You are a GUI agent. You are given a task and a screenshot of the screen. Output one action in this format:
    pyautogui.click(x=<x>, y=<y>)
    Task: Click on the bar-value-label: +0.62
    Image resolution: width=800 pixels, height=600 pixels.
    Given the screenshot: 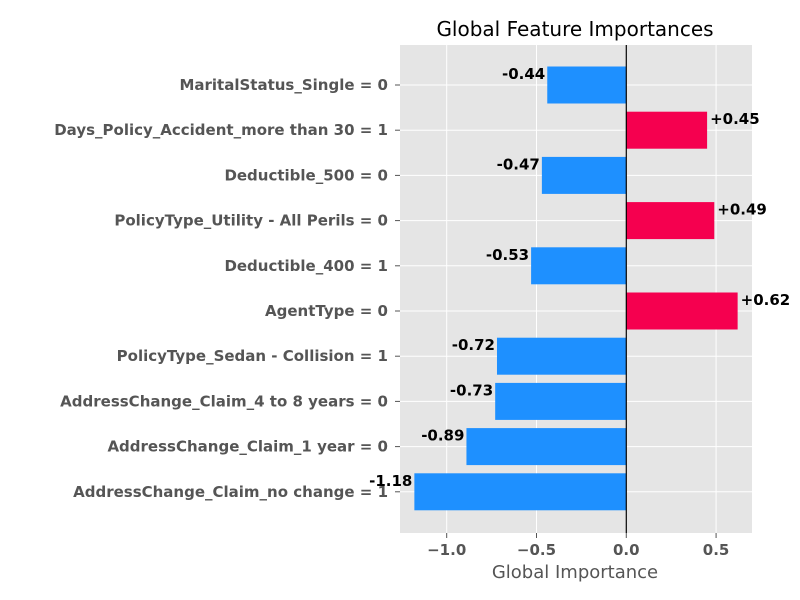 What is the action you would take?
    pyautogui.click(x=766, y=300)
    